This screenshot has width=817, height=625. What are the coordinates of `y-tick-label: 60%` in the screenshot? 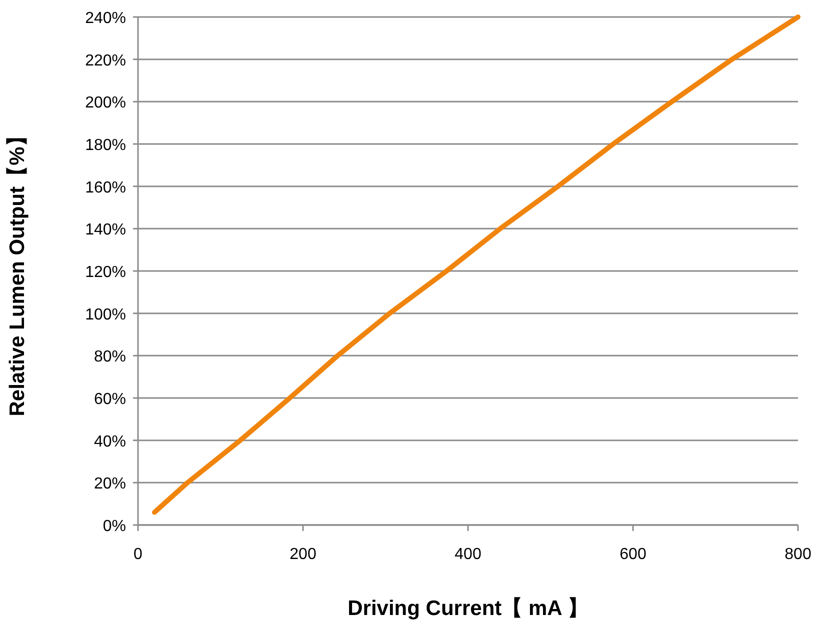 It's located at (110, 399).